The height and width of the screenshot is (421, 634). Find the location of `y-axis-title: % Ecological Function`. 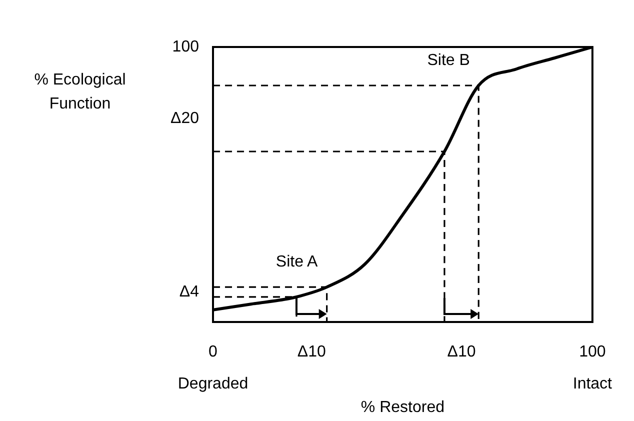

y-axis-title: % Ecological Function is located at coordinates (80, 91).